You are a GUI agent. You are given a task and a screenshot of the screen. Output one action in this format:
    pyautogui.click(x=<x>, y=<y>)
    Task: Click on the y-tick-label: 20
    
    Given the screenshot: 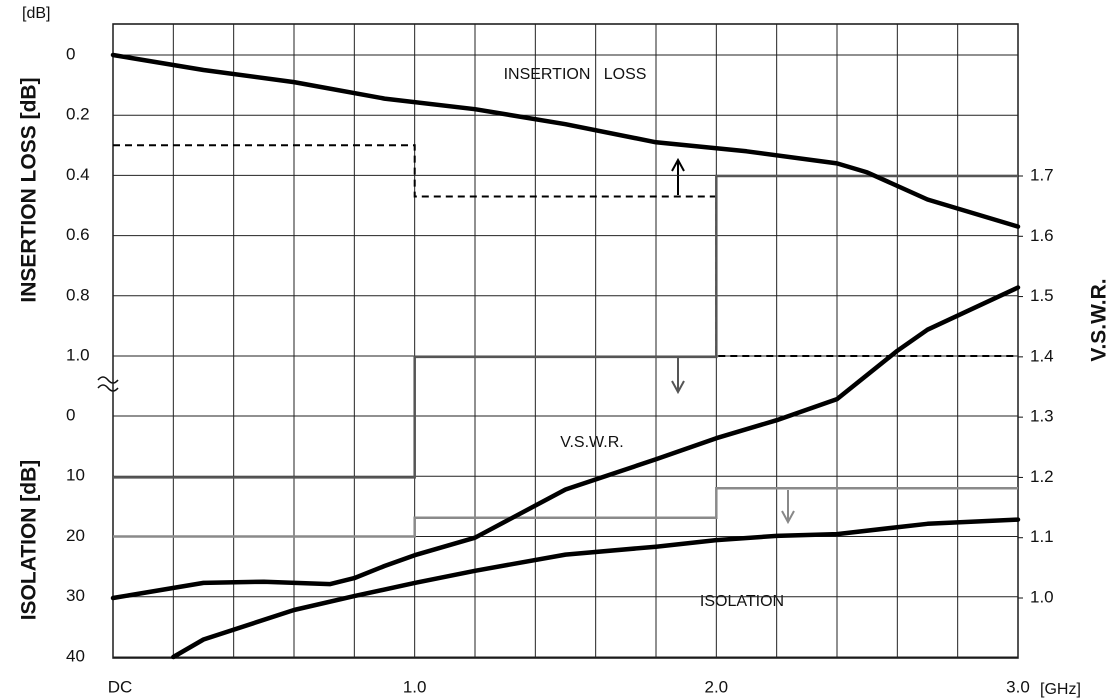 What is the action you would take?
    pyautogui.click(x=75, y=535)
    